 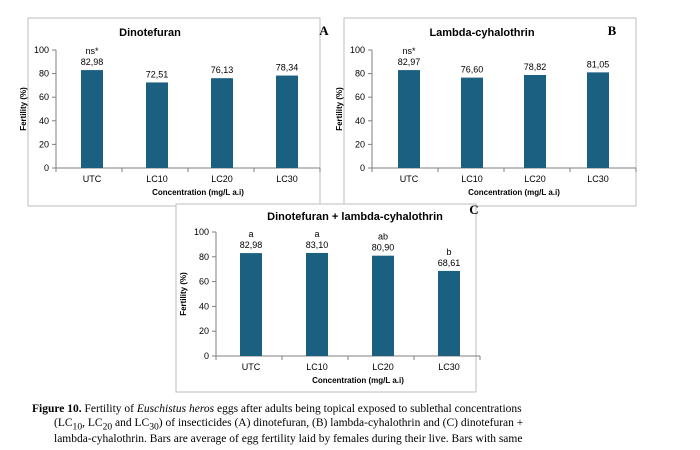 I want to click on bar-value-label: 68,61, so click(x=449, y=263).